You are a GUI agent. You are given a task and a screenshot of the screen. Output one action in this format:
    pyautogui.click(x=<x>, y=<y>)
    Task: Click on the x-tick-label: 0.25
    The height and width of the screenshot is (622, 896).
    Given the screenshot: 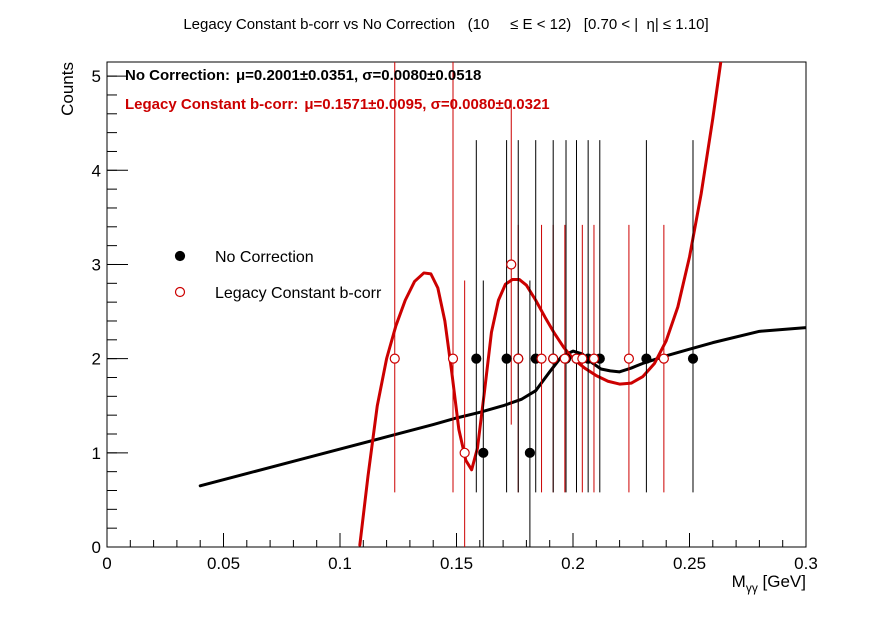 What is the action you would take?
    pyautogui.click(x=689, y=563)
    